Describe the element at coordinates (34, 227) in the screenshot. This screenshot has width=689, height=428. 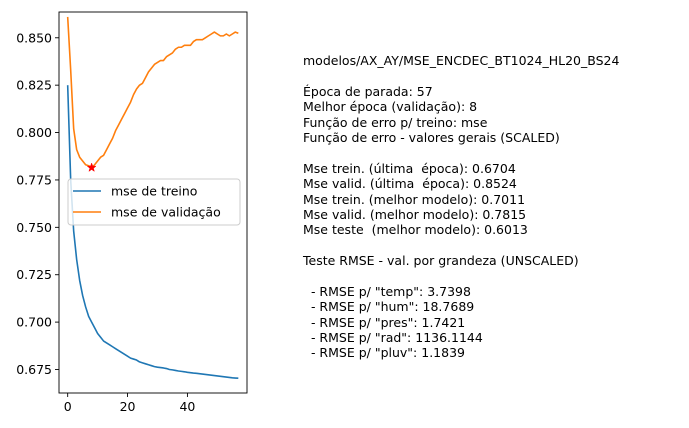
I see `y-tick-label: 0.750` at that location.